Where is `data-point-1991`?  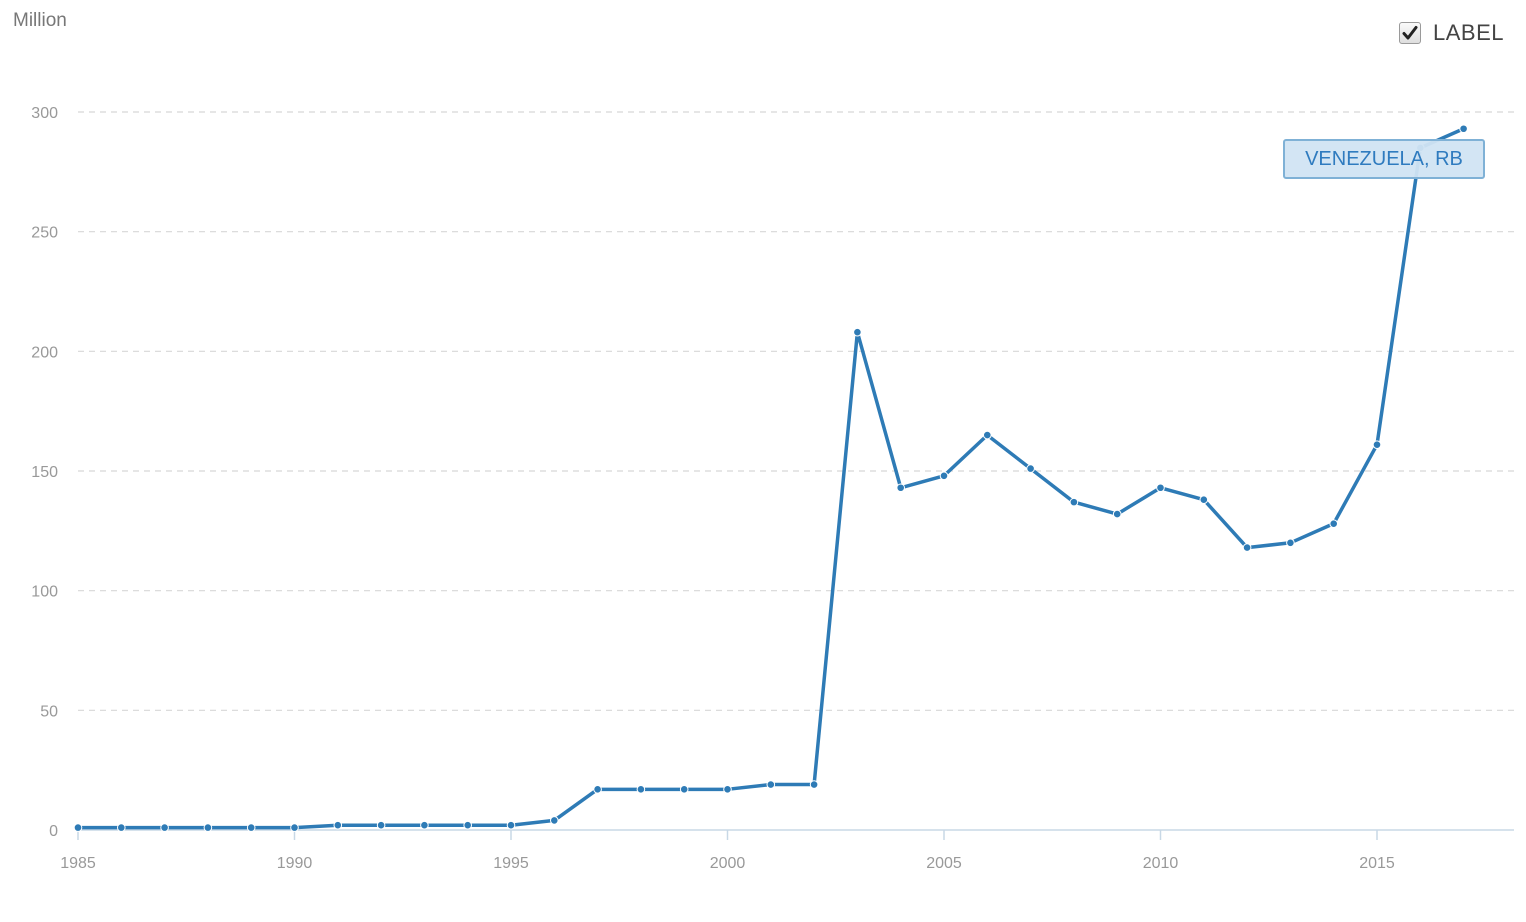 data-point-1991 is located at coordinates (338, 825).